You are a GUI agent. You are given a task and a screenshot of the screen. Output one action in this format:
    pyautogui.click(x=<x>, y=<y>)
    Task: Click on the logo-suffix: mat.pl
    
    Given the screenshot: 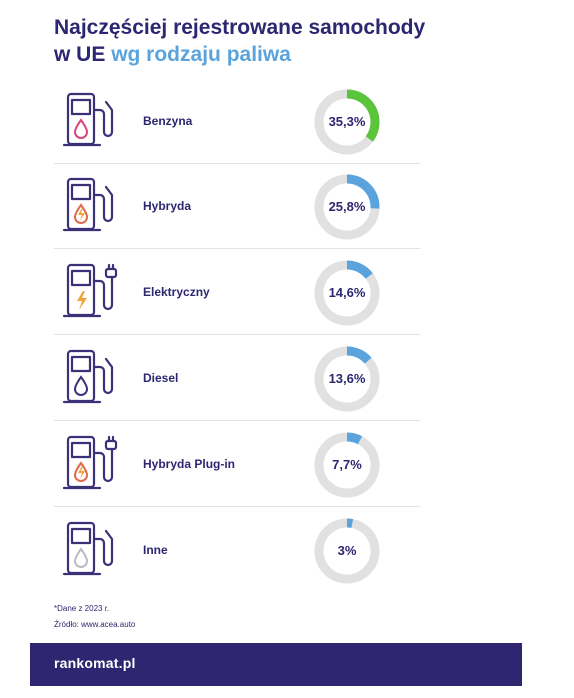 What is the action you would take?
    pyautogui.click(x=114, y=663)
    